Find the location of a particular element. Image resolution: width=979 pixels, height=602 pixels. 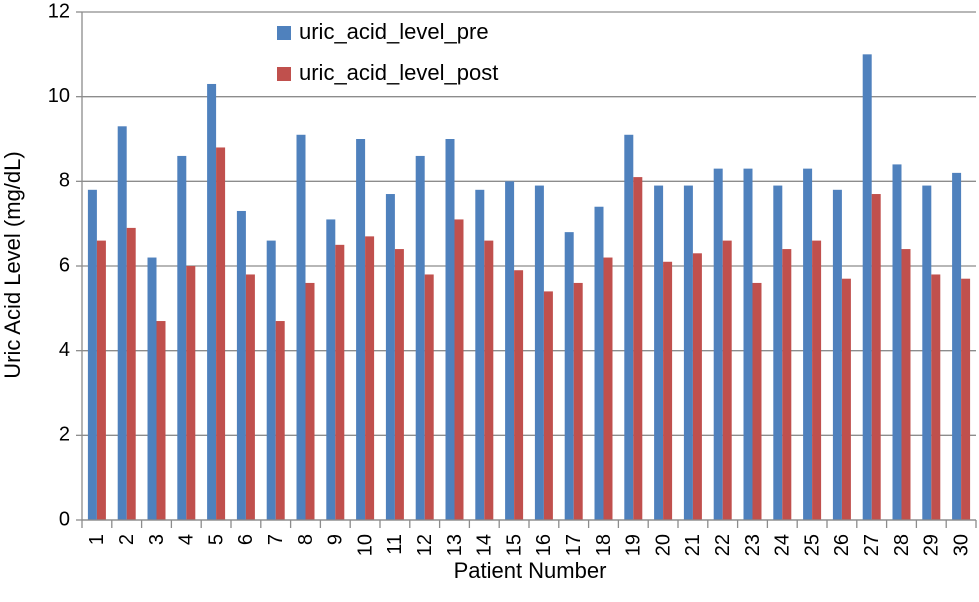

x-tick-label: 30 is located at coordinates (961, 545).